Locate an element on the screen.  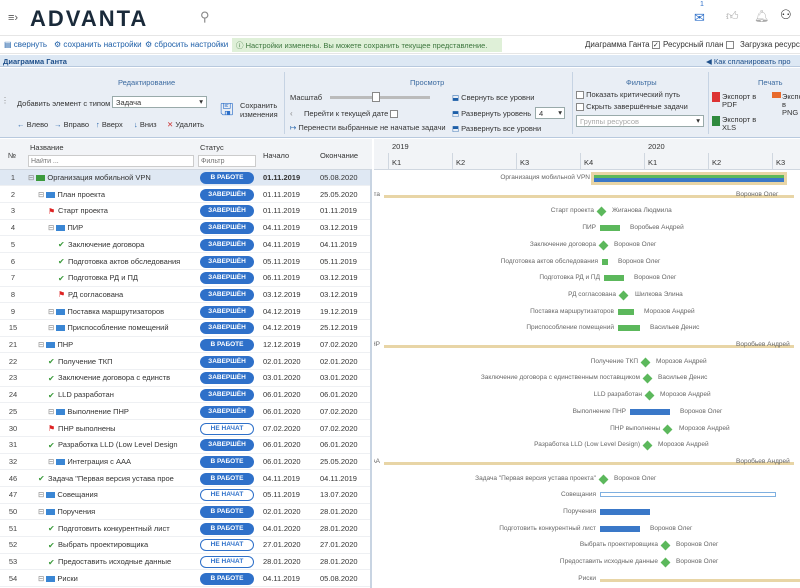
type-select: Задача ▾ is located at coordinates (159, 102).